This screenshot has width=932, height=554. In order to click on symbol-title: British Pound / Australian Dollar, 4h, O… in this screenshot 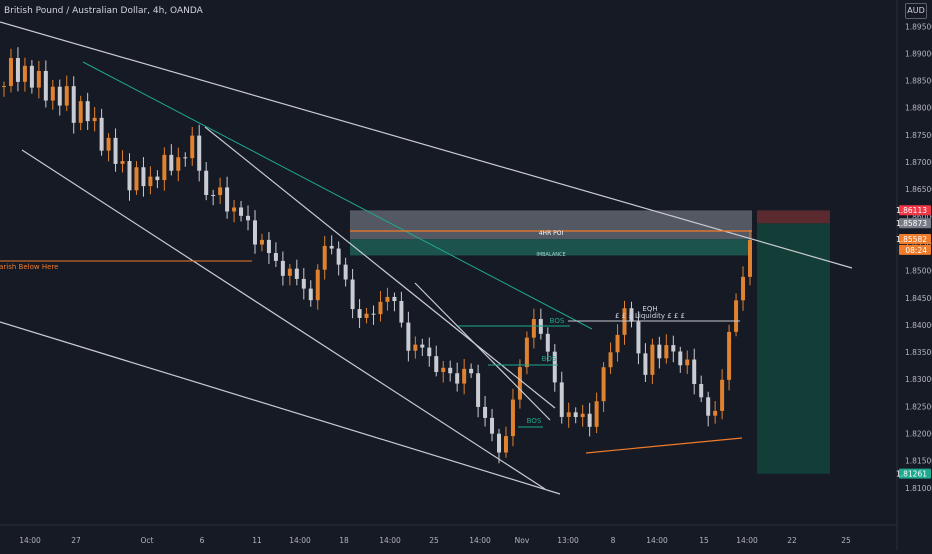, I will do `click(103, 11)`.